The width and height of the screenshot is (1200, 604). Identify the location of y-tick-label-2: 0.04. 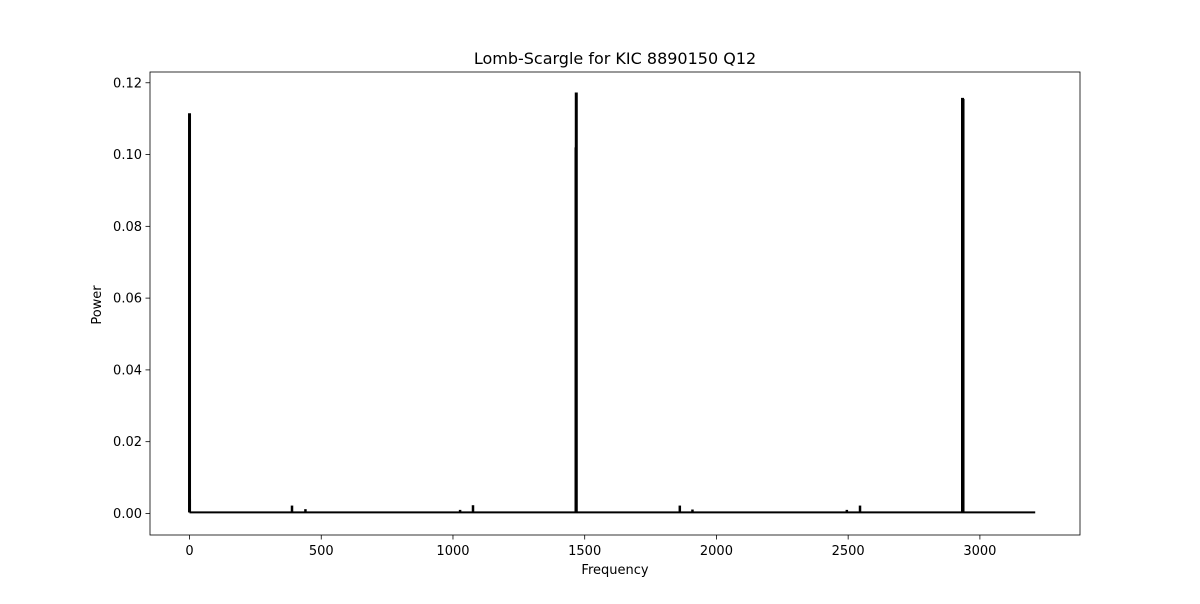
(127, 370).